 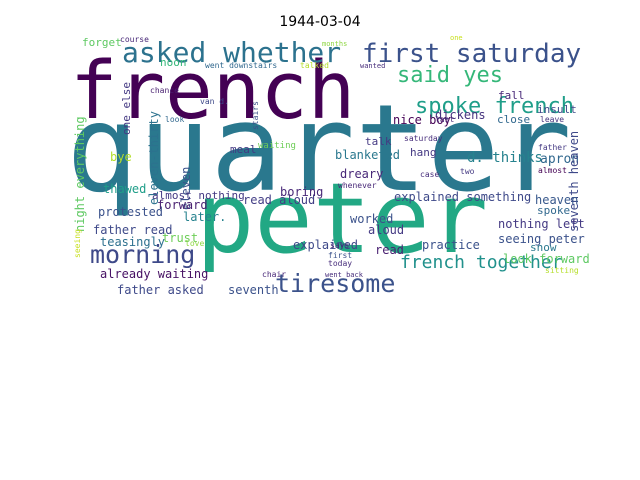 I want to click on word: french, so click(x=212, y=91).